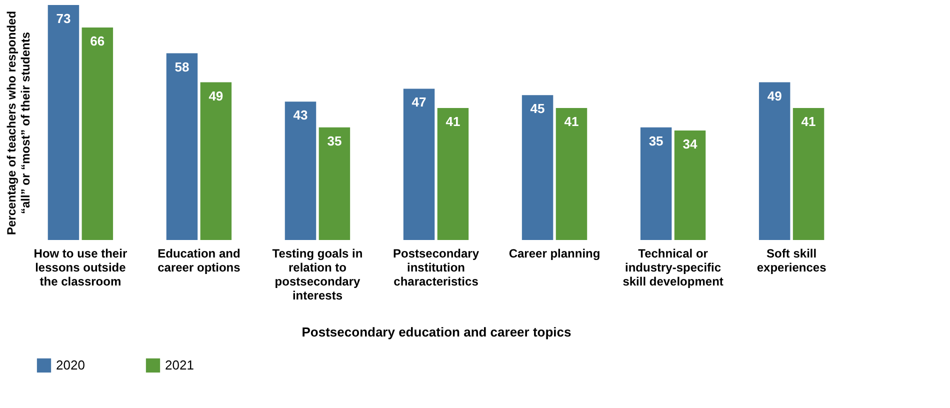 The width and height of the screenshot is (950, 408). What do you see at coordinates (97, 41) in the screenshot?
I see `data-label: 66` at bounding box center [97, 41].